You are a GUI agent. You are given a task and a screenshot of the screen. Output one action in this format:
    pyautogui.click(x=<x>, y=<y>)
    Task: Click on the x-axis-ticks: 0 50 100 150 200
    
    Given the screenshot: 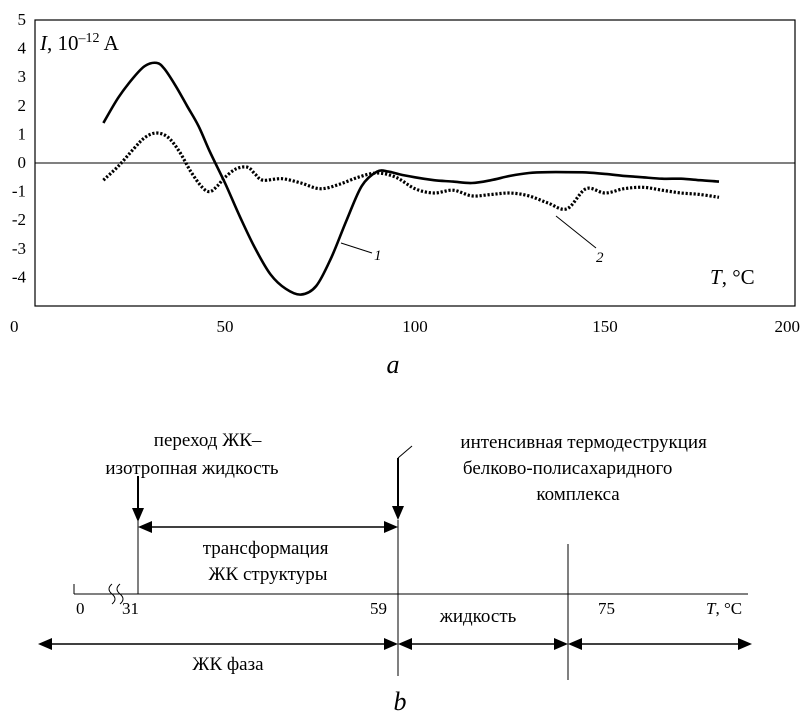 What is the action you would take?
    pyautogui.click(x=405, y=326)
    